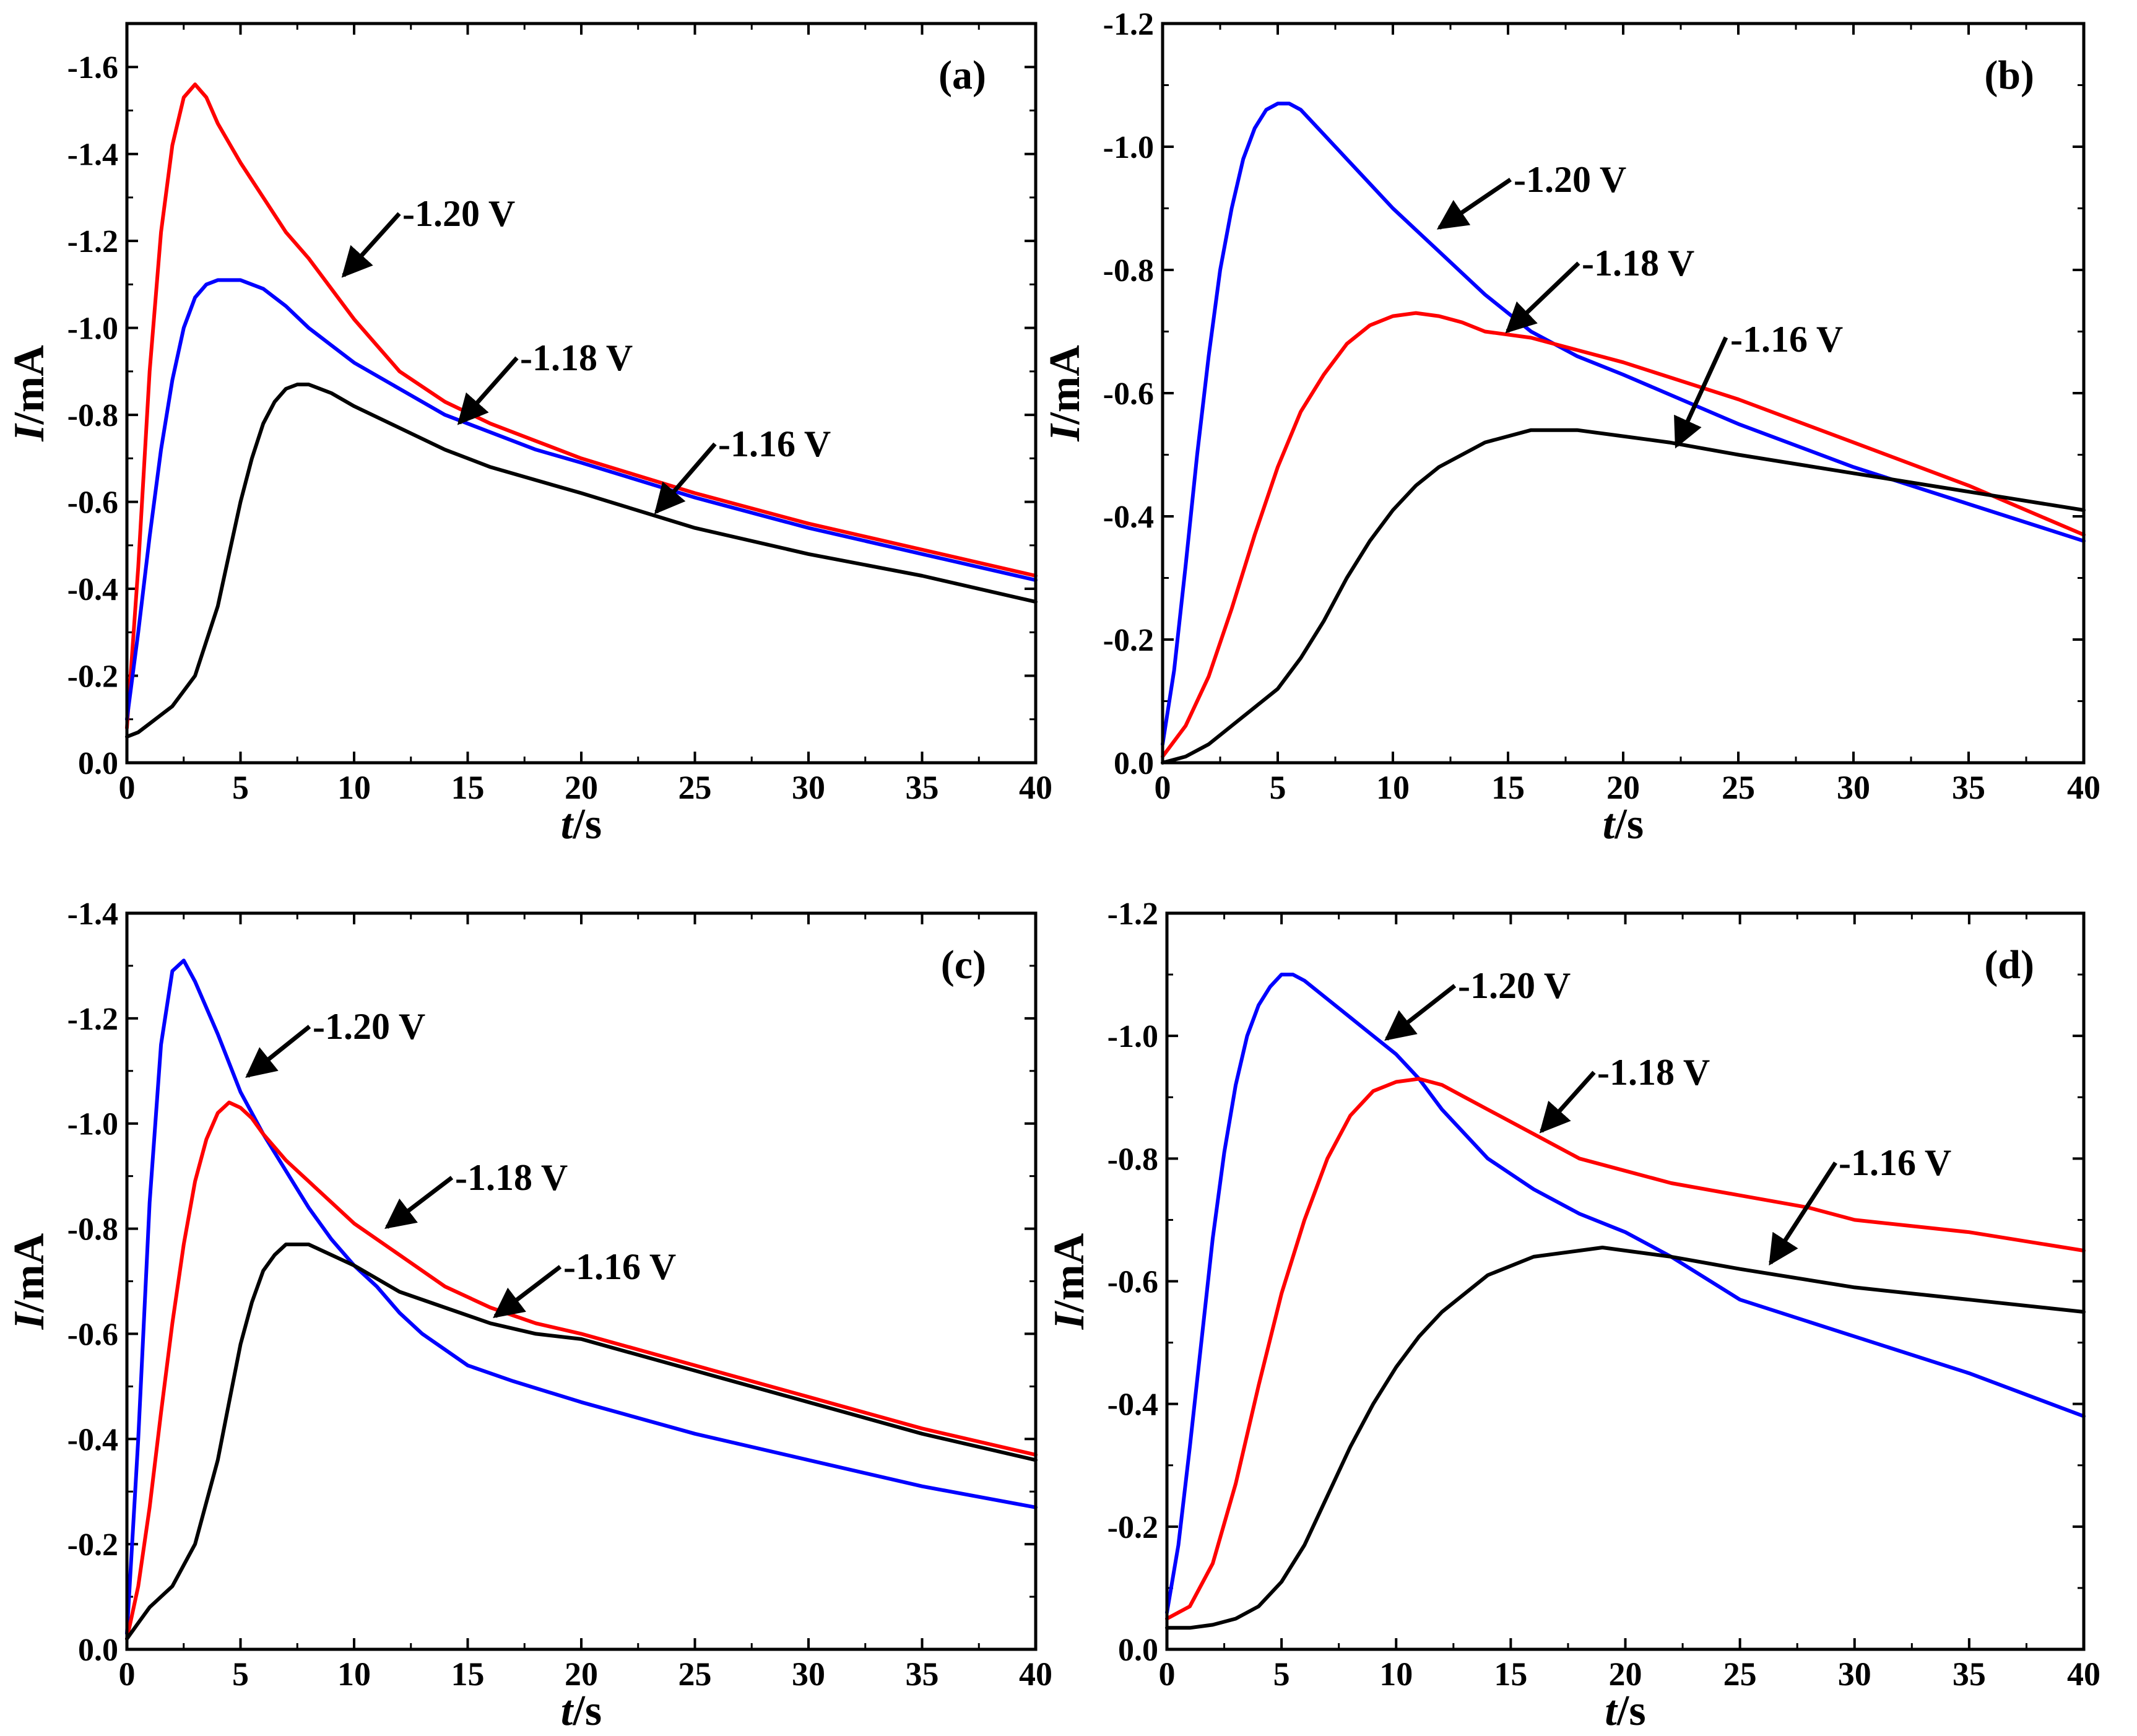 The height and width of the screenshot is (1736, 2137). What do you see at coordinates (963, 965) in the screenshot?
I see `panel-label: (c)` at bounding box center [963, 965].